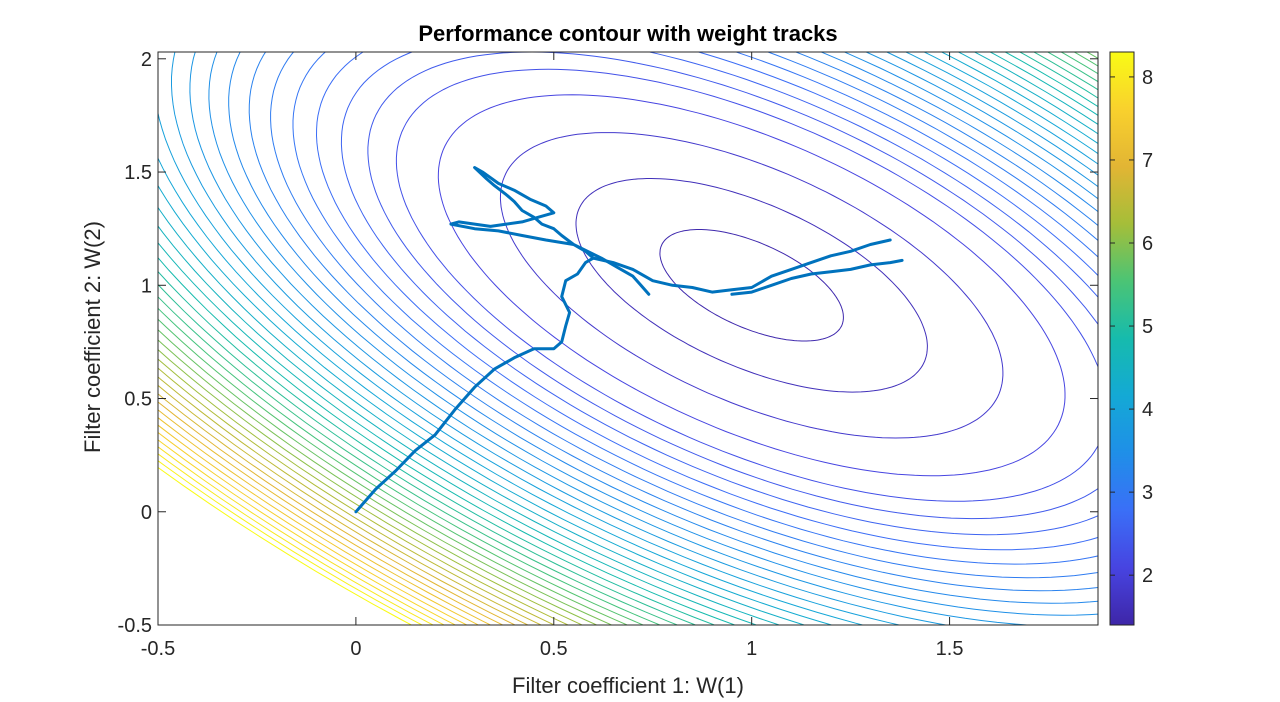 The height and width of the screenshot is (702, 1280). I want to click on colorbar-tick-label: 8, so click(1147, 78).